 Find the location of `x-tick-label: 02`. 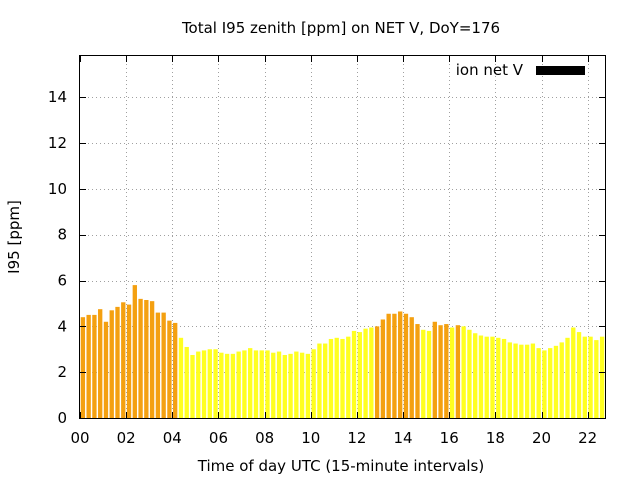

x-tick-label: 02 is located at coordinates (126, 438).